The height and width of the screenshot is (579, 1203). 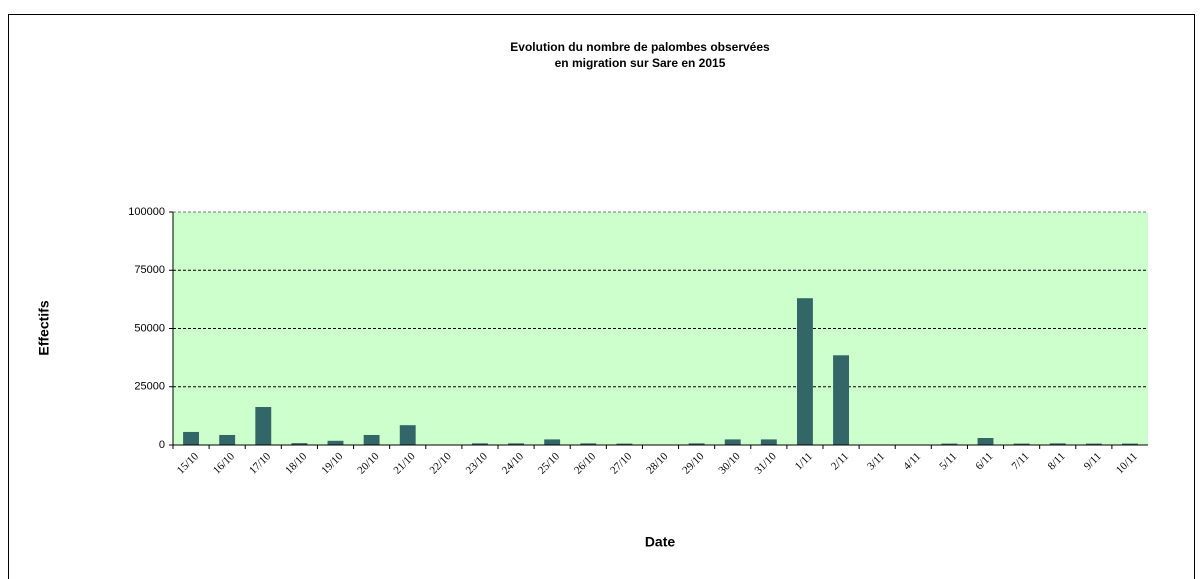 I want to click on y-axis-title: Effectifs, so click(x=44, y=327).